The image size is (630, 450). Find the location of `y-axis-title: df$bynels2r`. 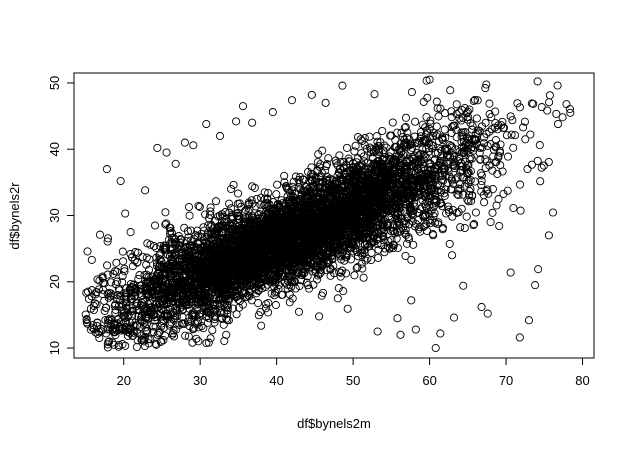

y-axis-title: df$bynels2r is located at coordinates (14, 216).